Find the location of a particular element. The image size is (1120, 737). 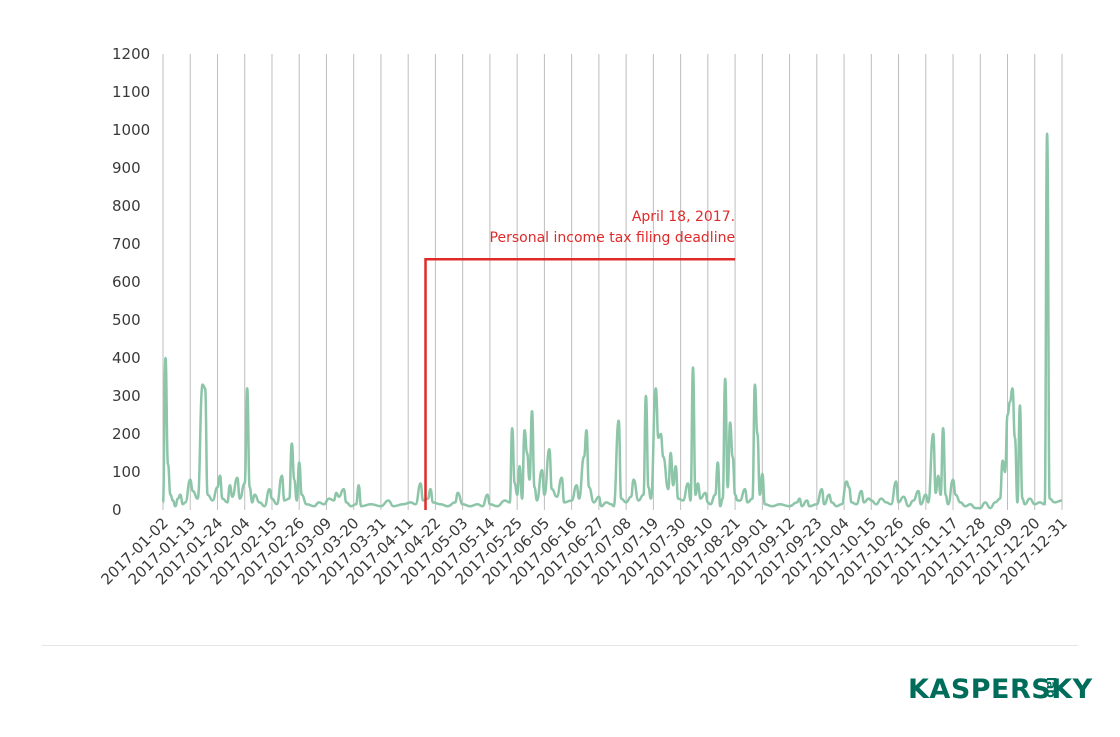

y-tick-label: 800 is located at coordinates (126, 206).